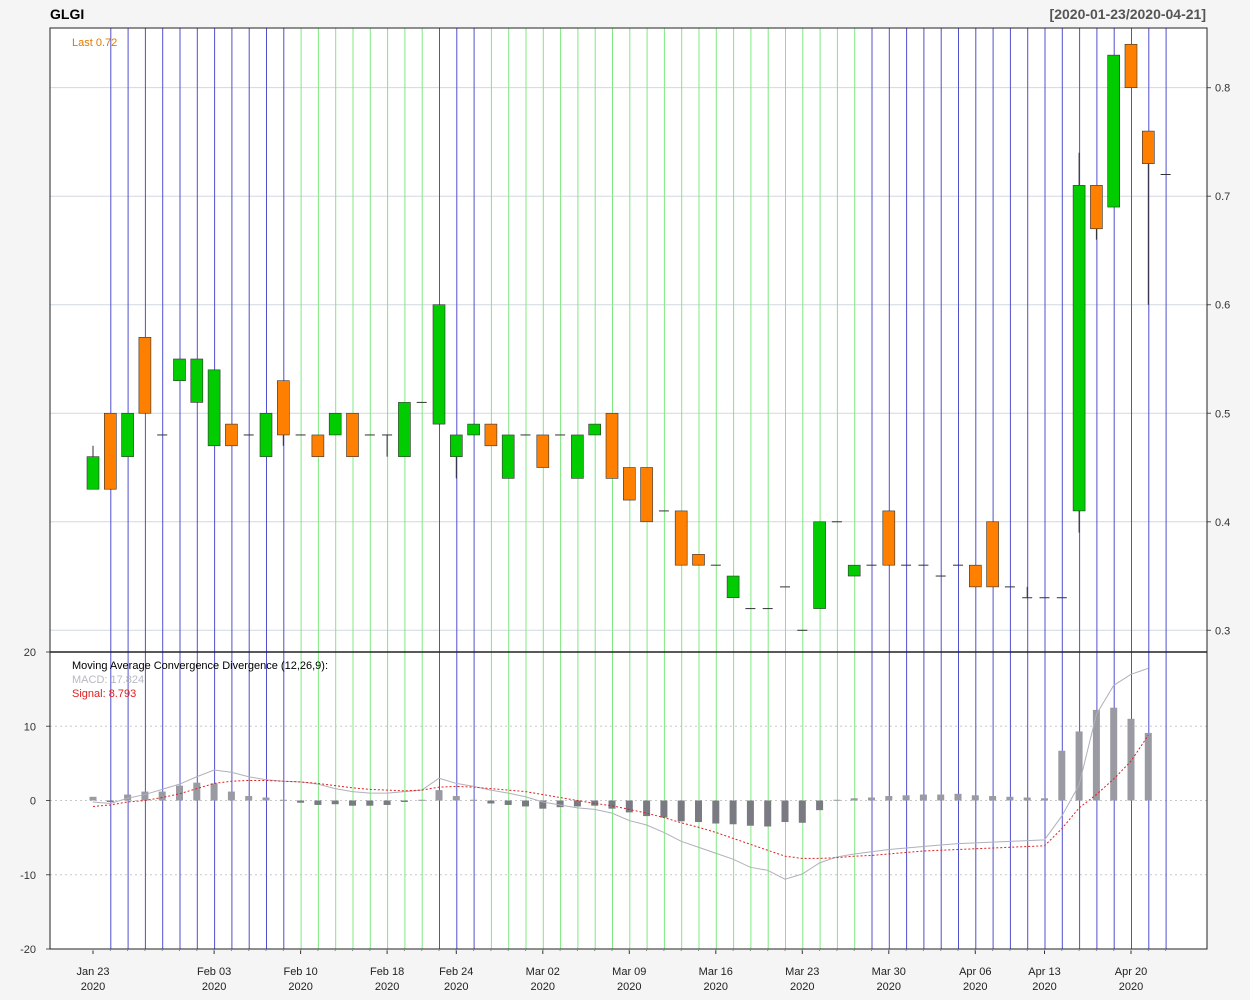 The height and width of the screenshot is (1000, 1250). Describe the element at coordinates (1222, 306) in the screenshot. I see `price-tick-label: 0.6` at that location.